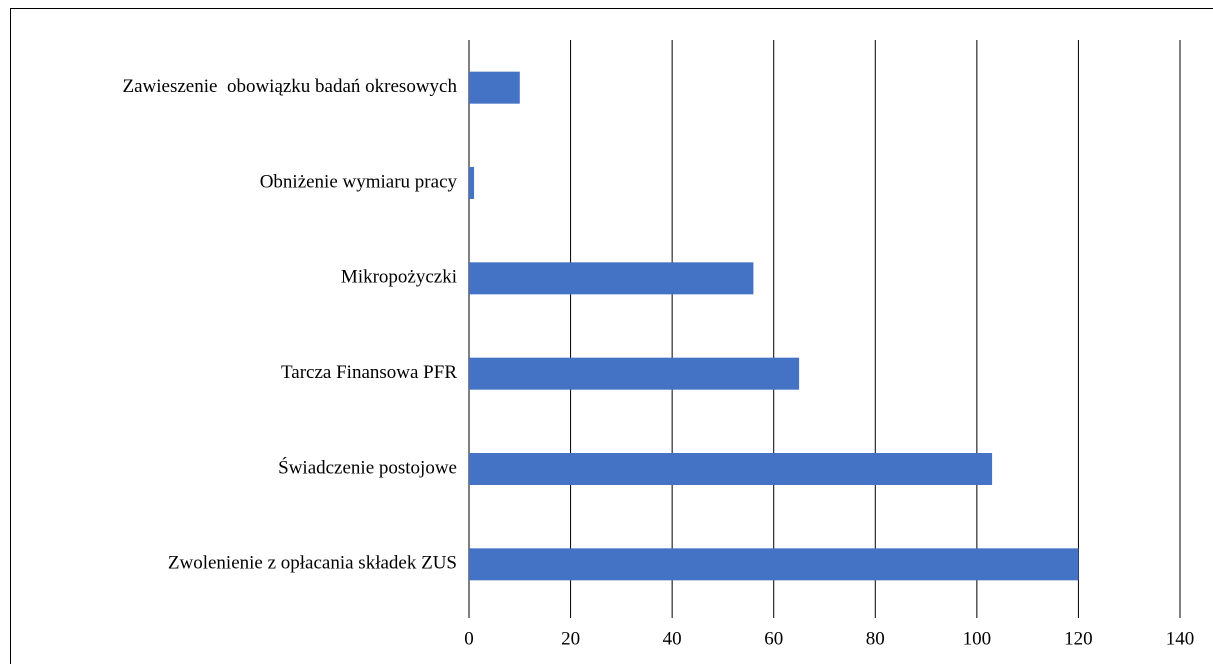 The height and width of the screenshot is (664, 1213). What do you see at coordinates (1078, 638) in the screenshot?
I see `x-tick-label: 120` at bounding box center [1078, 638].